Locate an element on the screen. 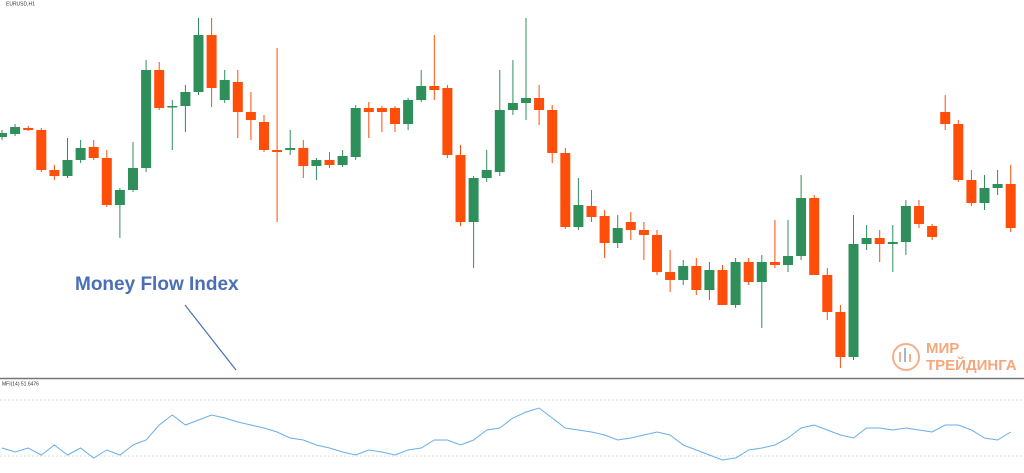 The image size is (1024, 473). watermark-text: ТРЕЙДИНГА is located at coordinates (971, 365).